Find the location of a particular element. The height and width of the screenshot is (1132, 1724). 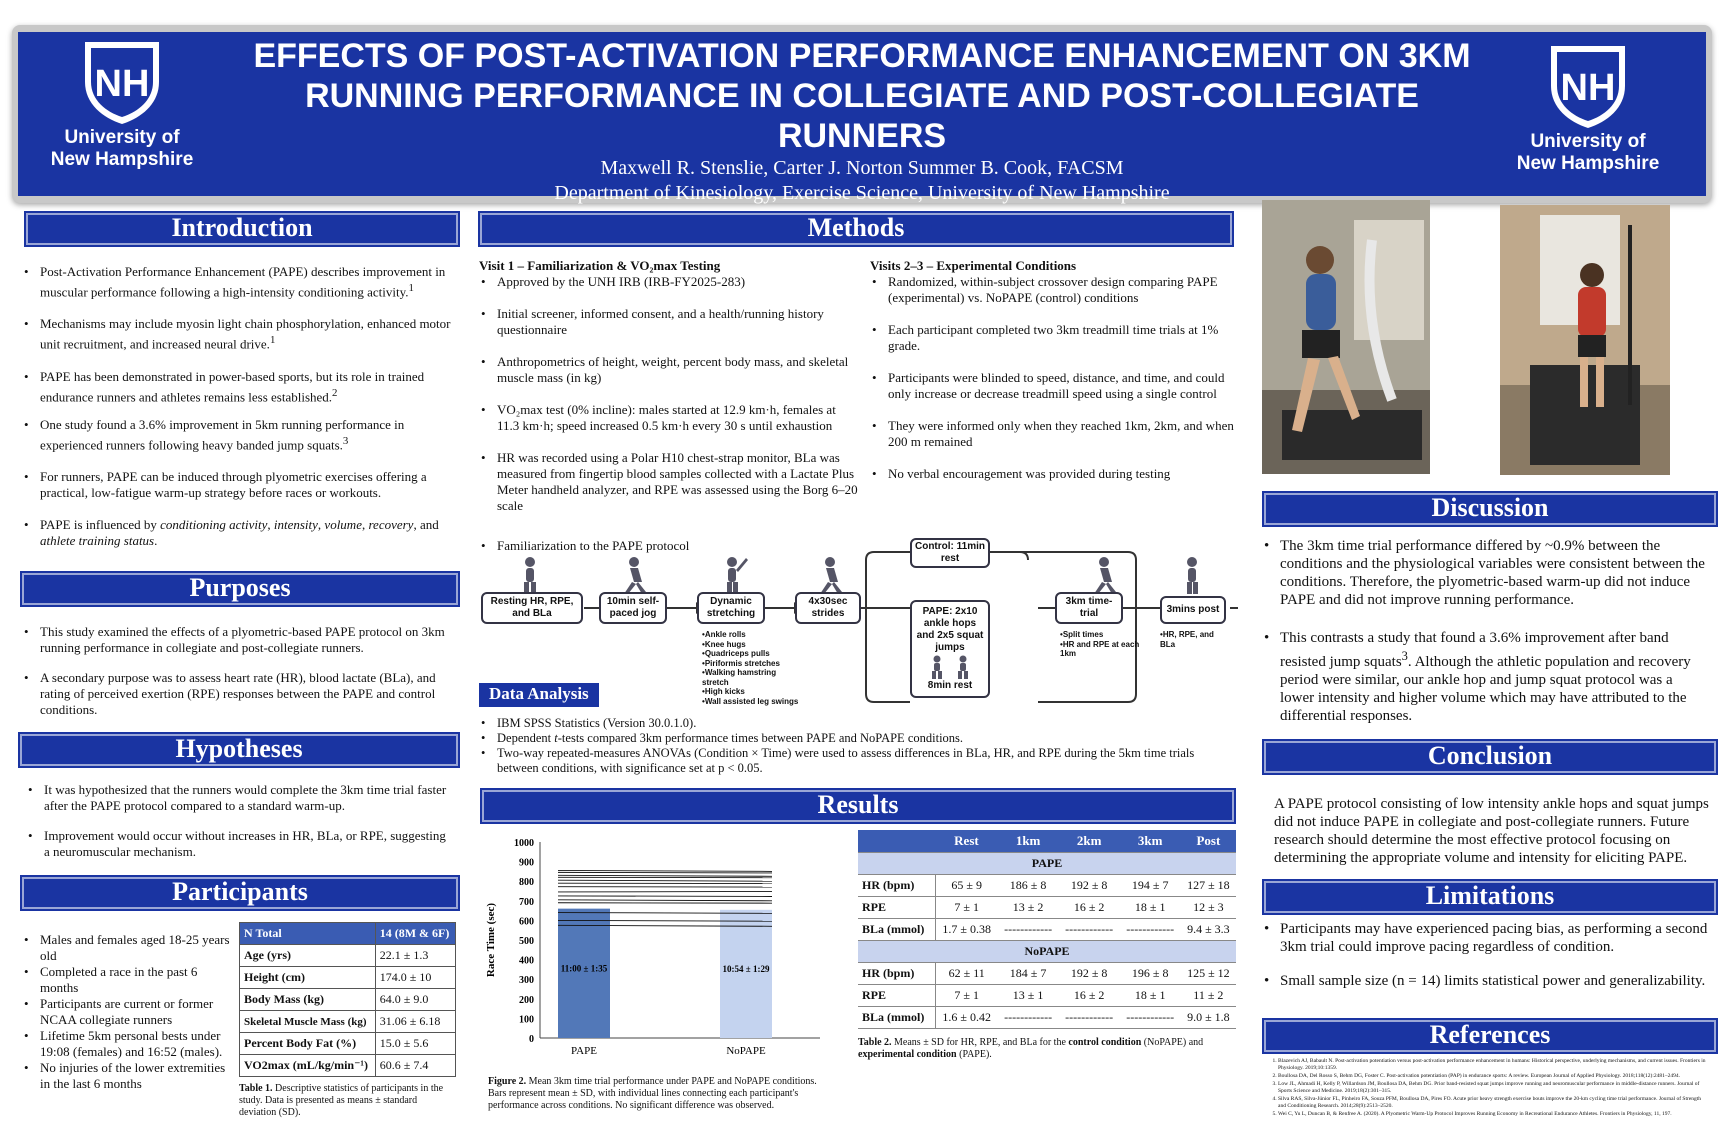

y-tick-label: 0 is located at coordinates (531, 1039).